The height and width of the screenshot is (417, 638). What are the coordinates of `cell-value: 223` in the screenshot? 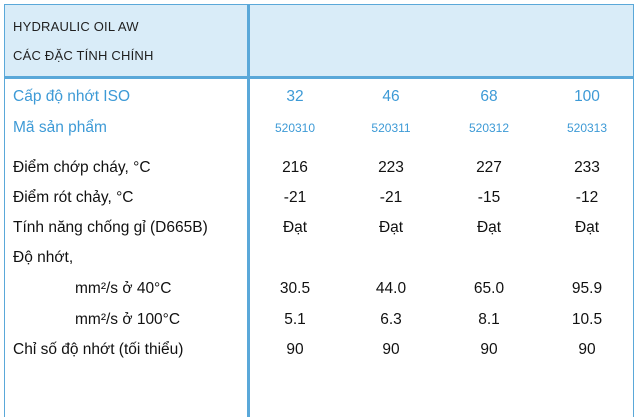 It's located at (391, 167).